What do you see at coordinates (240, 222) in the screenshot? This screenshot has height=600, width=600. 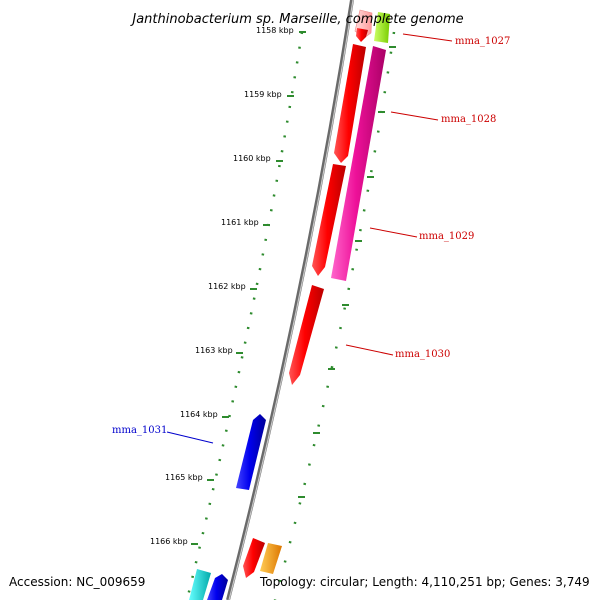 I see `tick-label: 1161 kbp` at bounding box center [240, 222].